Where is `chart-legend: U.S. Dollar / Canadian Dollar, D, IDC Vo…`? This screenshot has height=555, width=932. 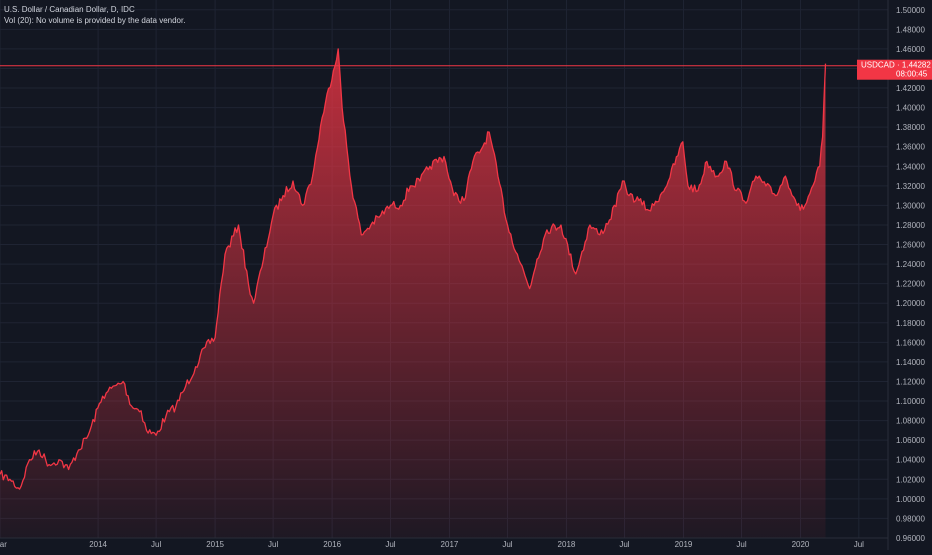
chart-legend: U.S. Dollar / Canadian Dollar, D, IDC Vo… is located at coordinates (94, 15).